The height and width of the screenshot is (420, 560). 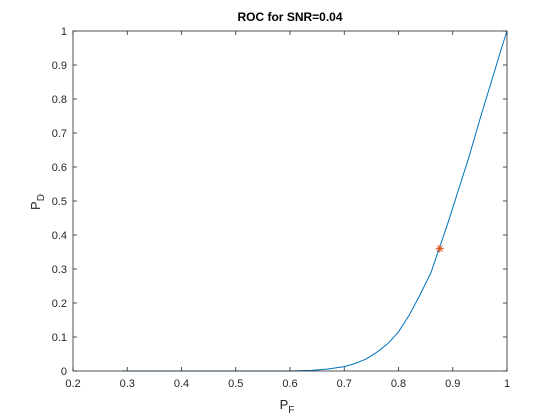 I want to click on y-tick-label: 0, so click(x=64, y=372).